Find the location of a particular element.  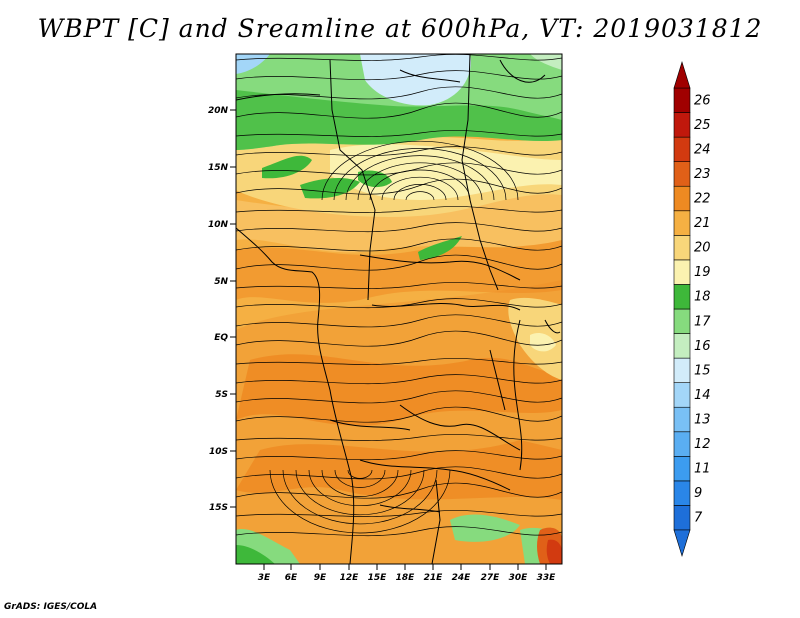

lon-label: 24E is located at coordinates (462, 578).